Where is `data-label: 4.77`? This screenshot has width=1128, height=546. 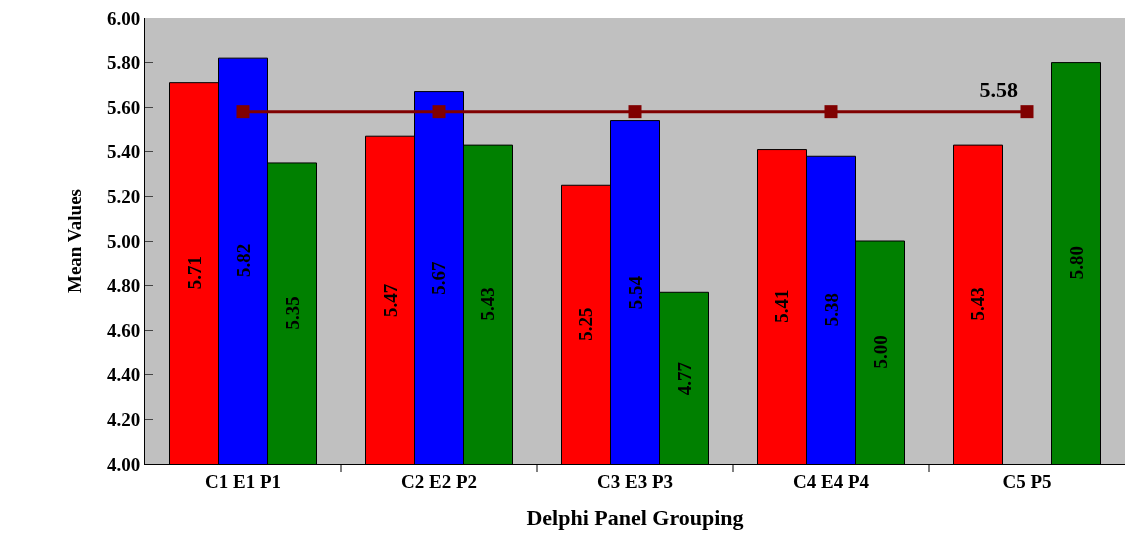
data-label: 4.77 is located at coordinates (684, 378).